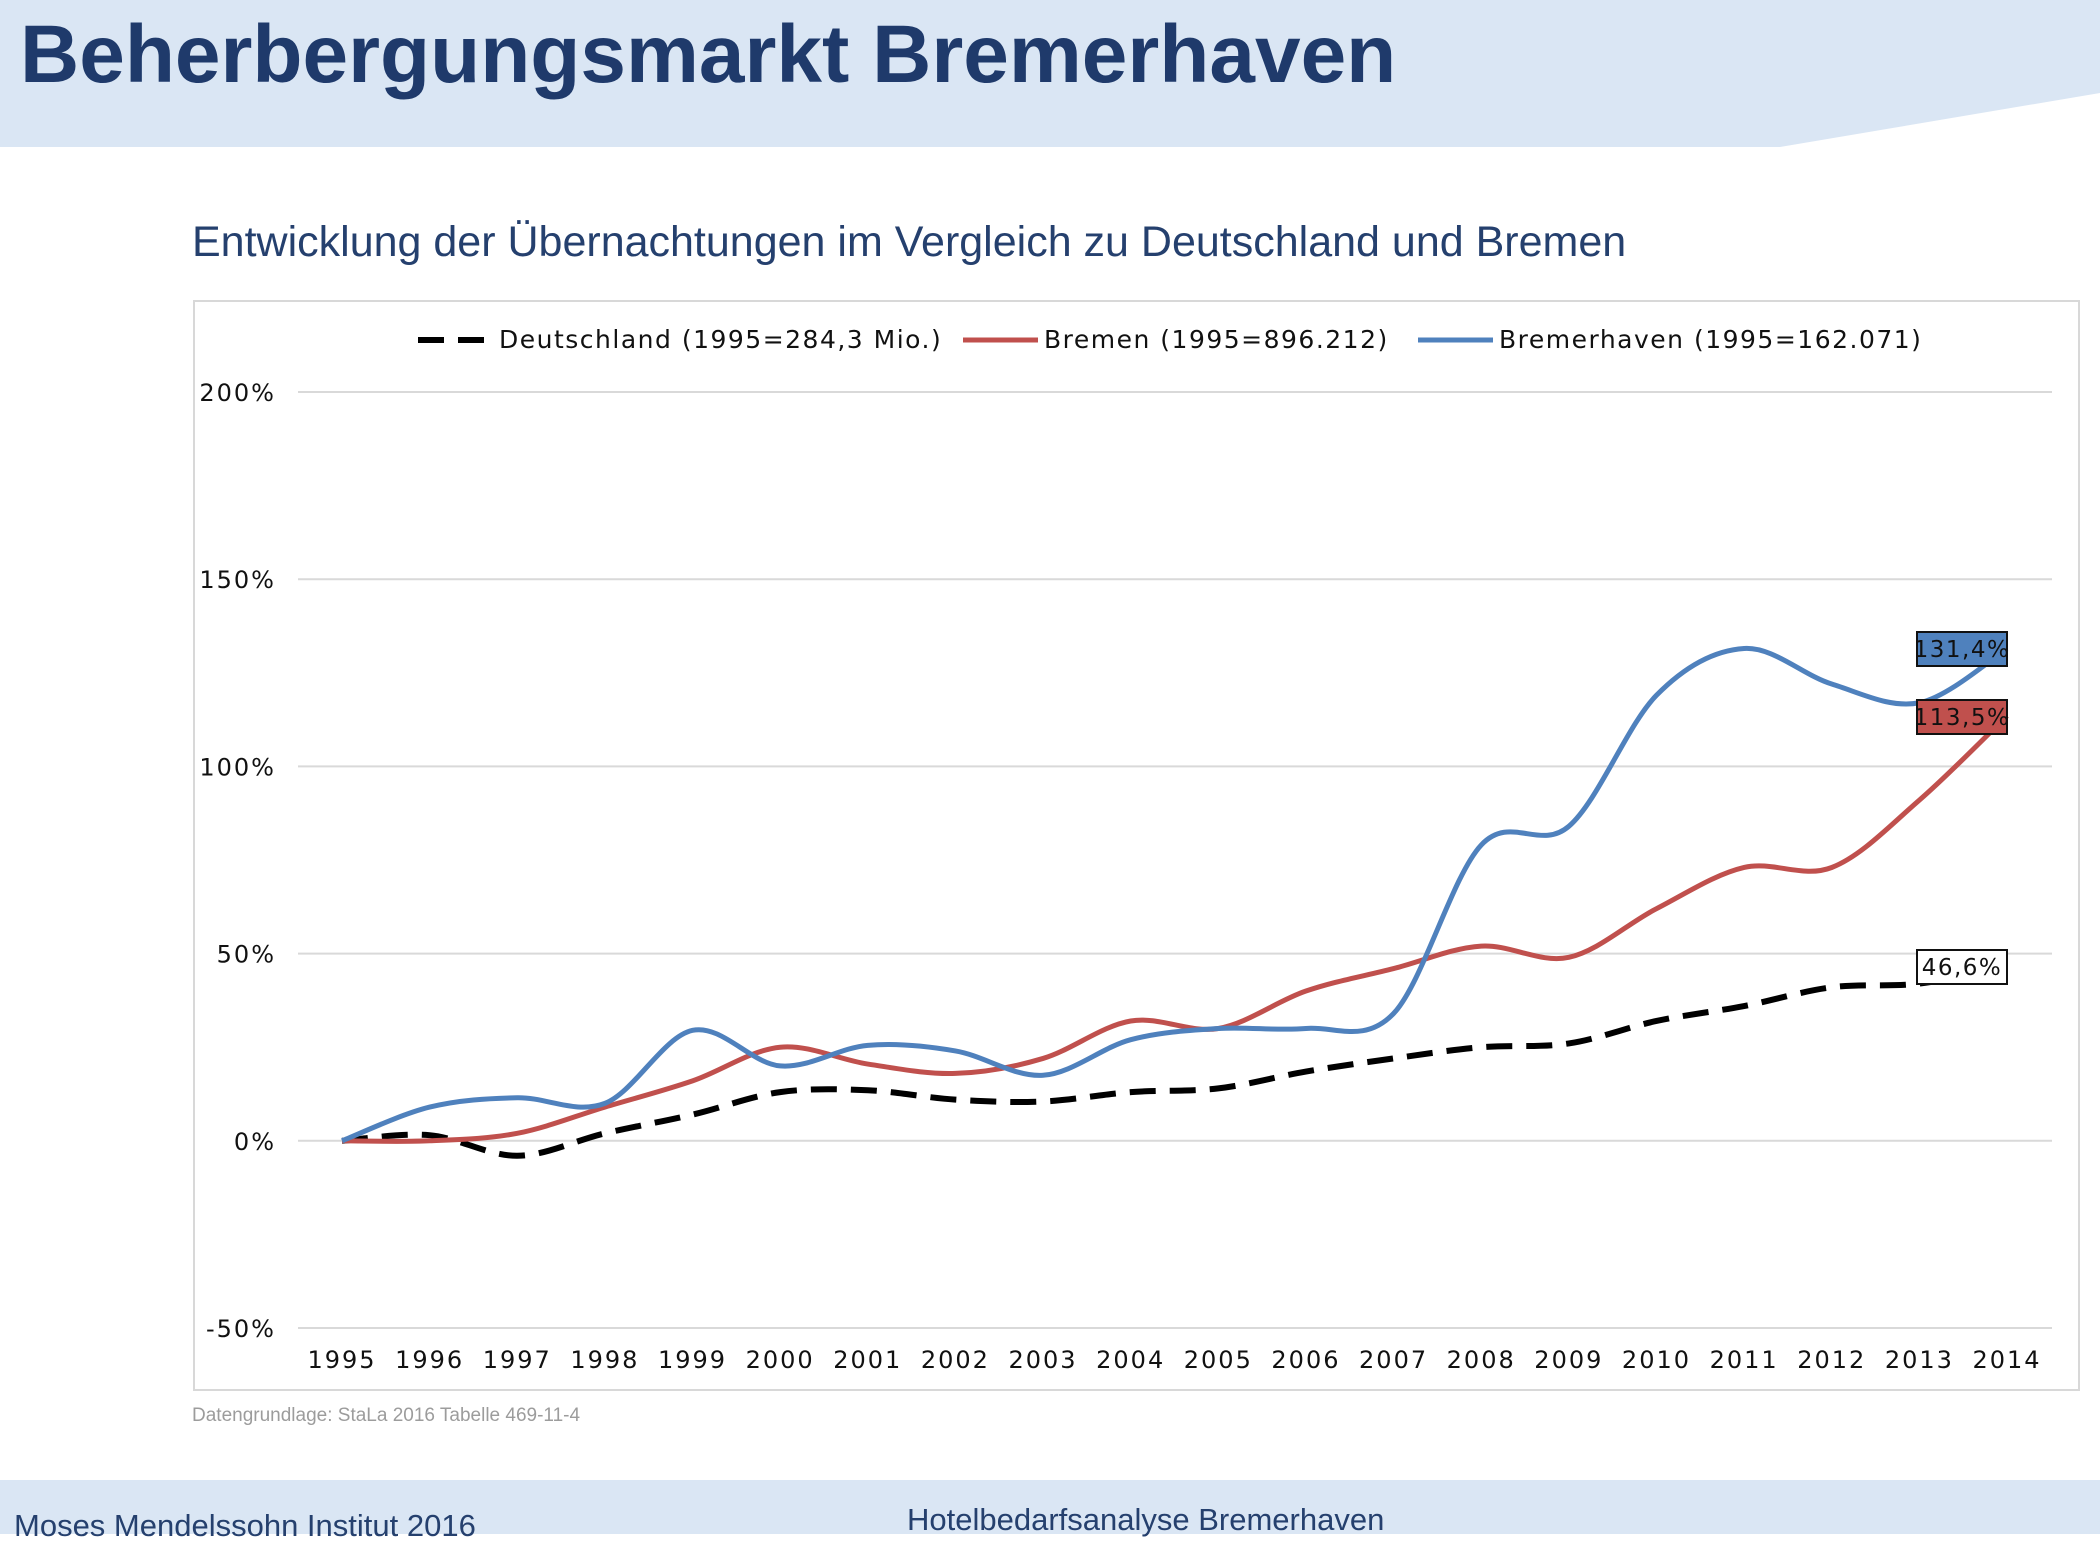 This screenshot has height=1544, width=2100. I want to click on x-tick-label: 1996, so click(429, 1360).